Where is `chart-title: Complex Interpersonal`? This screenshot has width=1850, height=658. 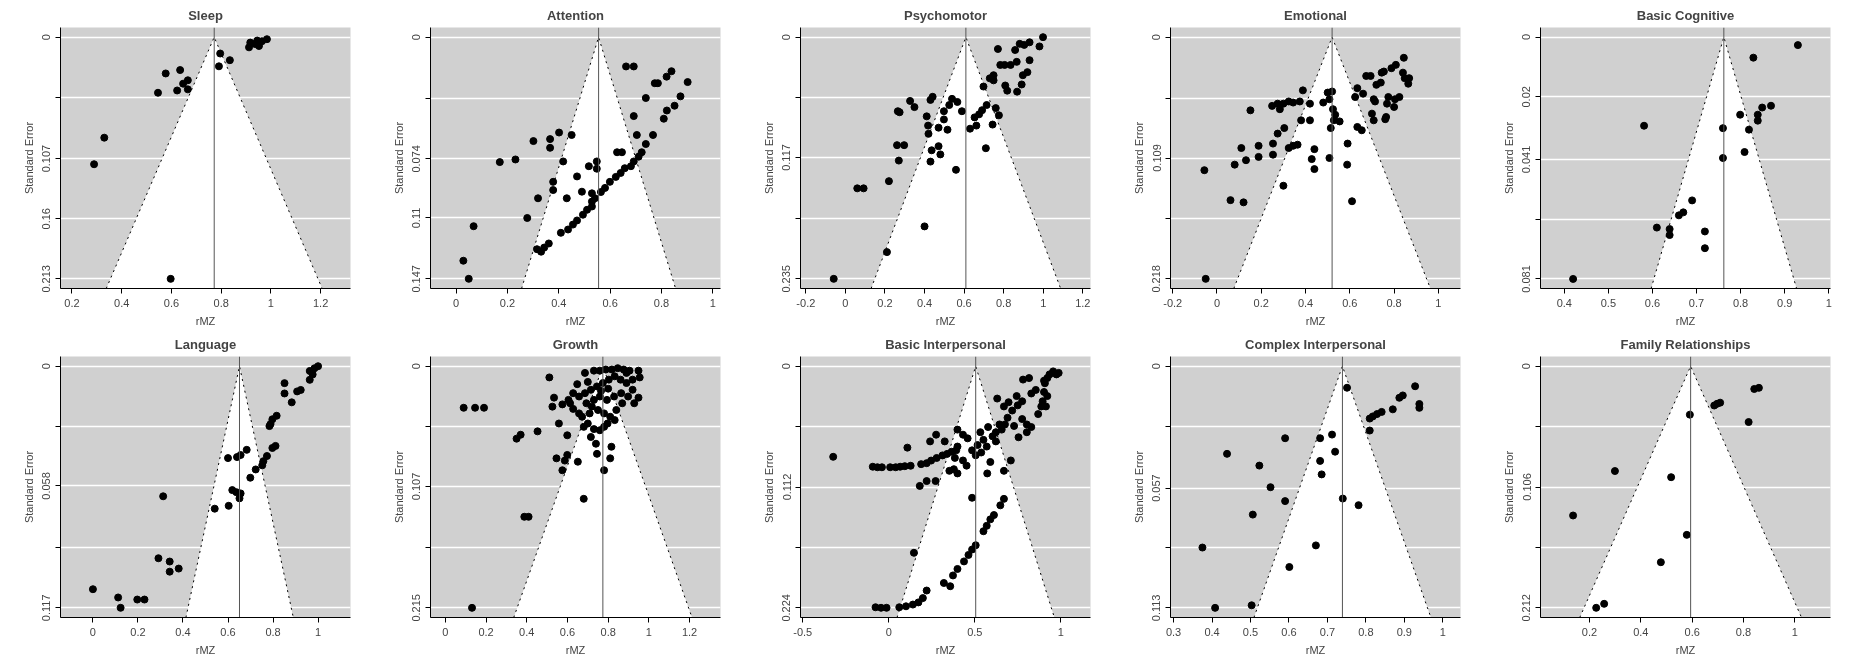 chart-title: Complex Interpersonal is located at coordinates (1315, 344).